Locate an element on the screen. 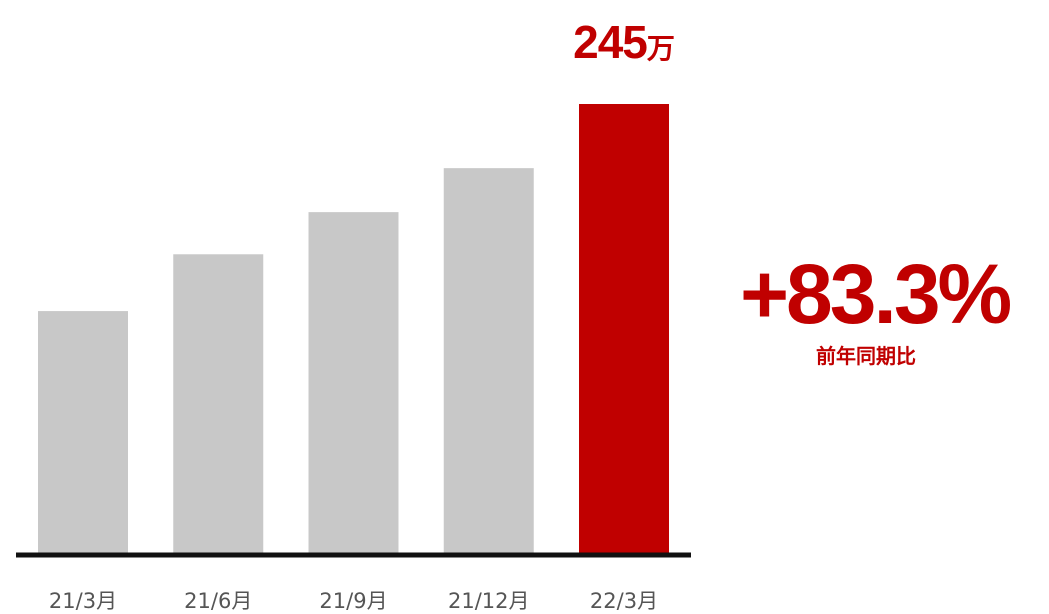  growth-callout: +83.3% 前年同期比 is located at coordinates (890, 307).